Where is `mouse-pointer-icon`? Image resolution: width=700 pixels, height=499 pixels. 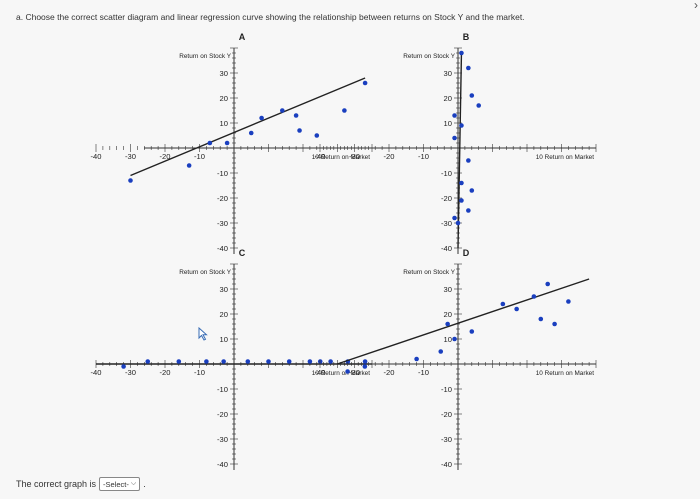
mouse-pointer-icon is located at coordinates (203, 334).